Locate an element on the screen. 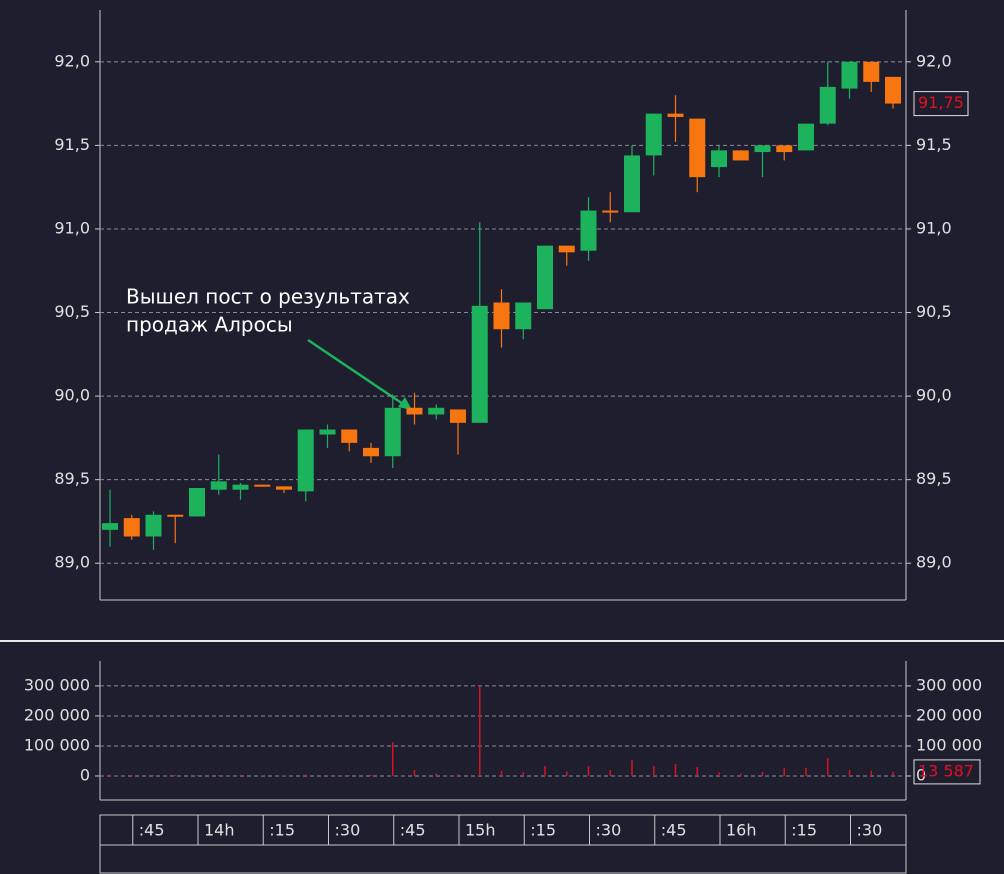  y-tick-label: 200 000 is located at coordinates (57, 714).